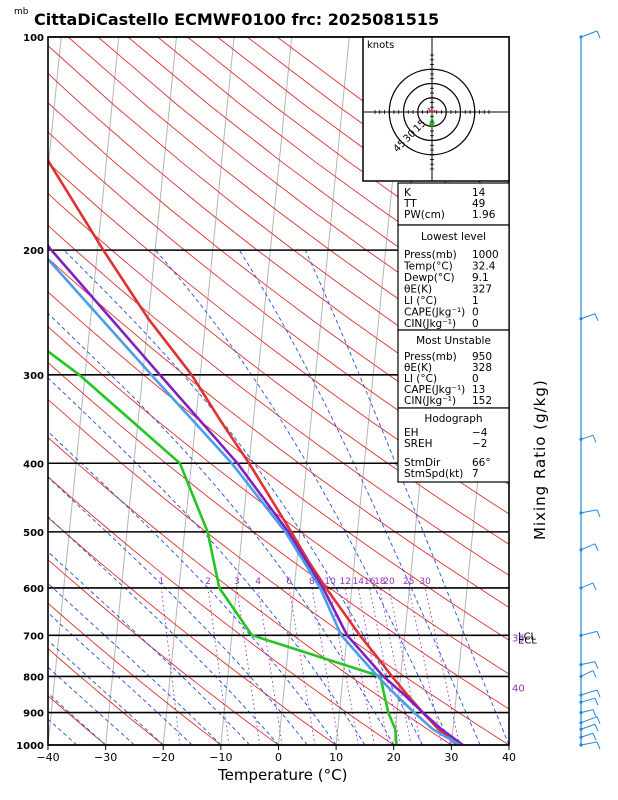  What do you see at coordinates (479, 444) in the screenshot?
I see `panel-value: −2` at bounding box center [479, 444].